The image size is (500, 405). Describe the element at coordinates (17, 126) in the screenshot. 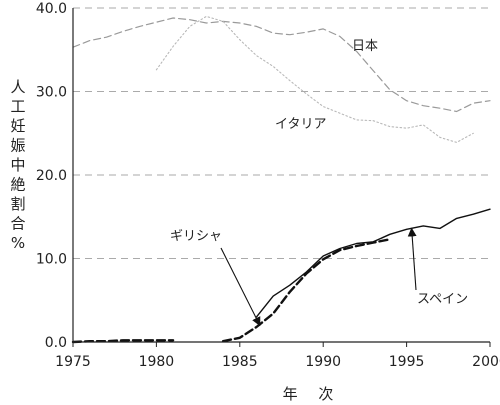

I see `y-axis-label-char: 妊` at that location.